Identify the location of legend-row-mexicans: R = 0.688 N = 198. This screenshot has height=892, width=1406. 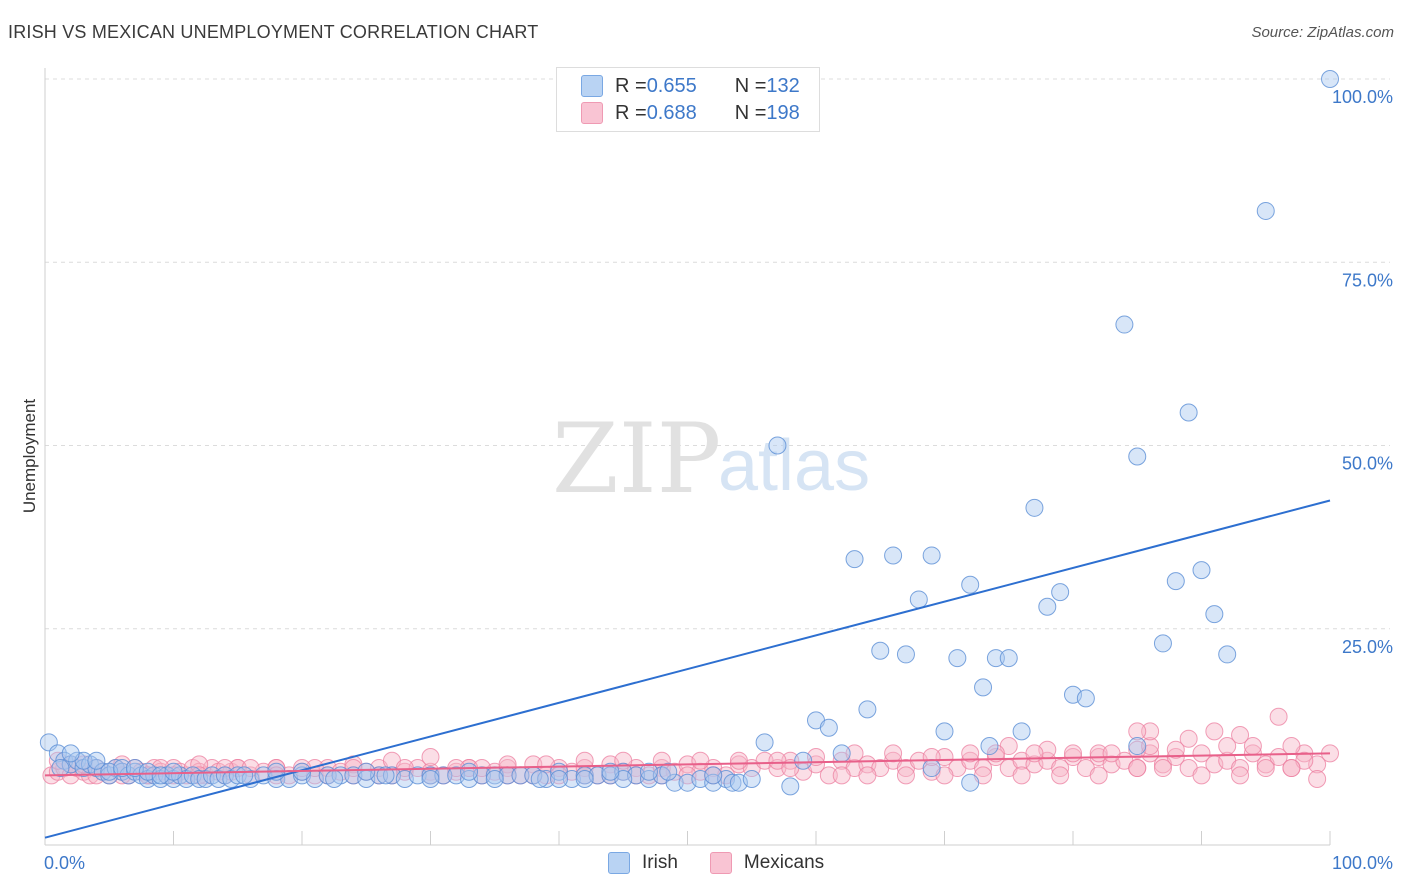
(690, 113).